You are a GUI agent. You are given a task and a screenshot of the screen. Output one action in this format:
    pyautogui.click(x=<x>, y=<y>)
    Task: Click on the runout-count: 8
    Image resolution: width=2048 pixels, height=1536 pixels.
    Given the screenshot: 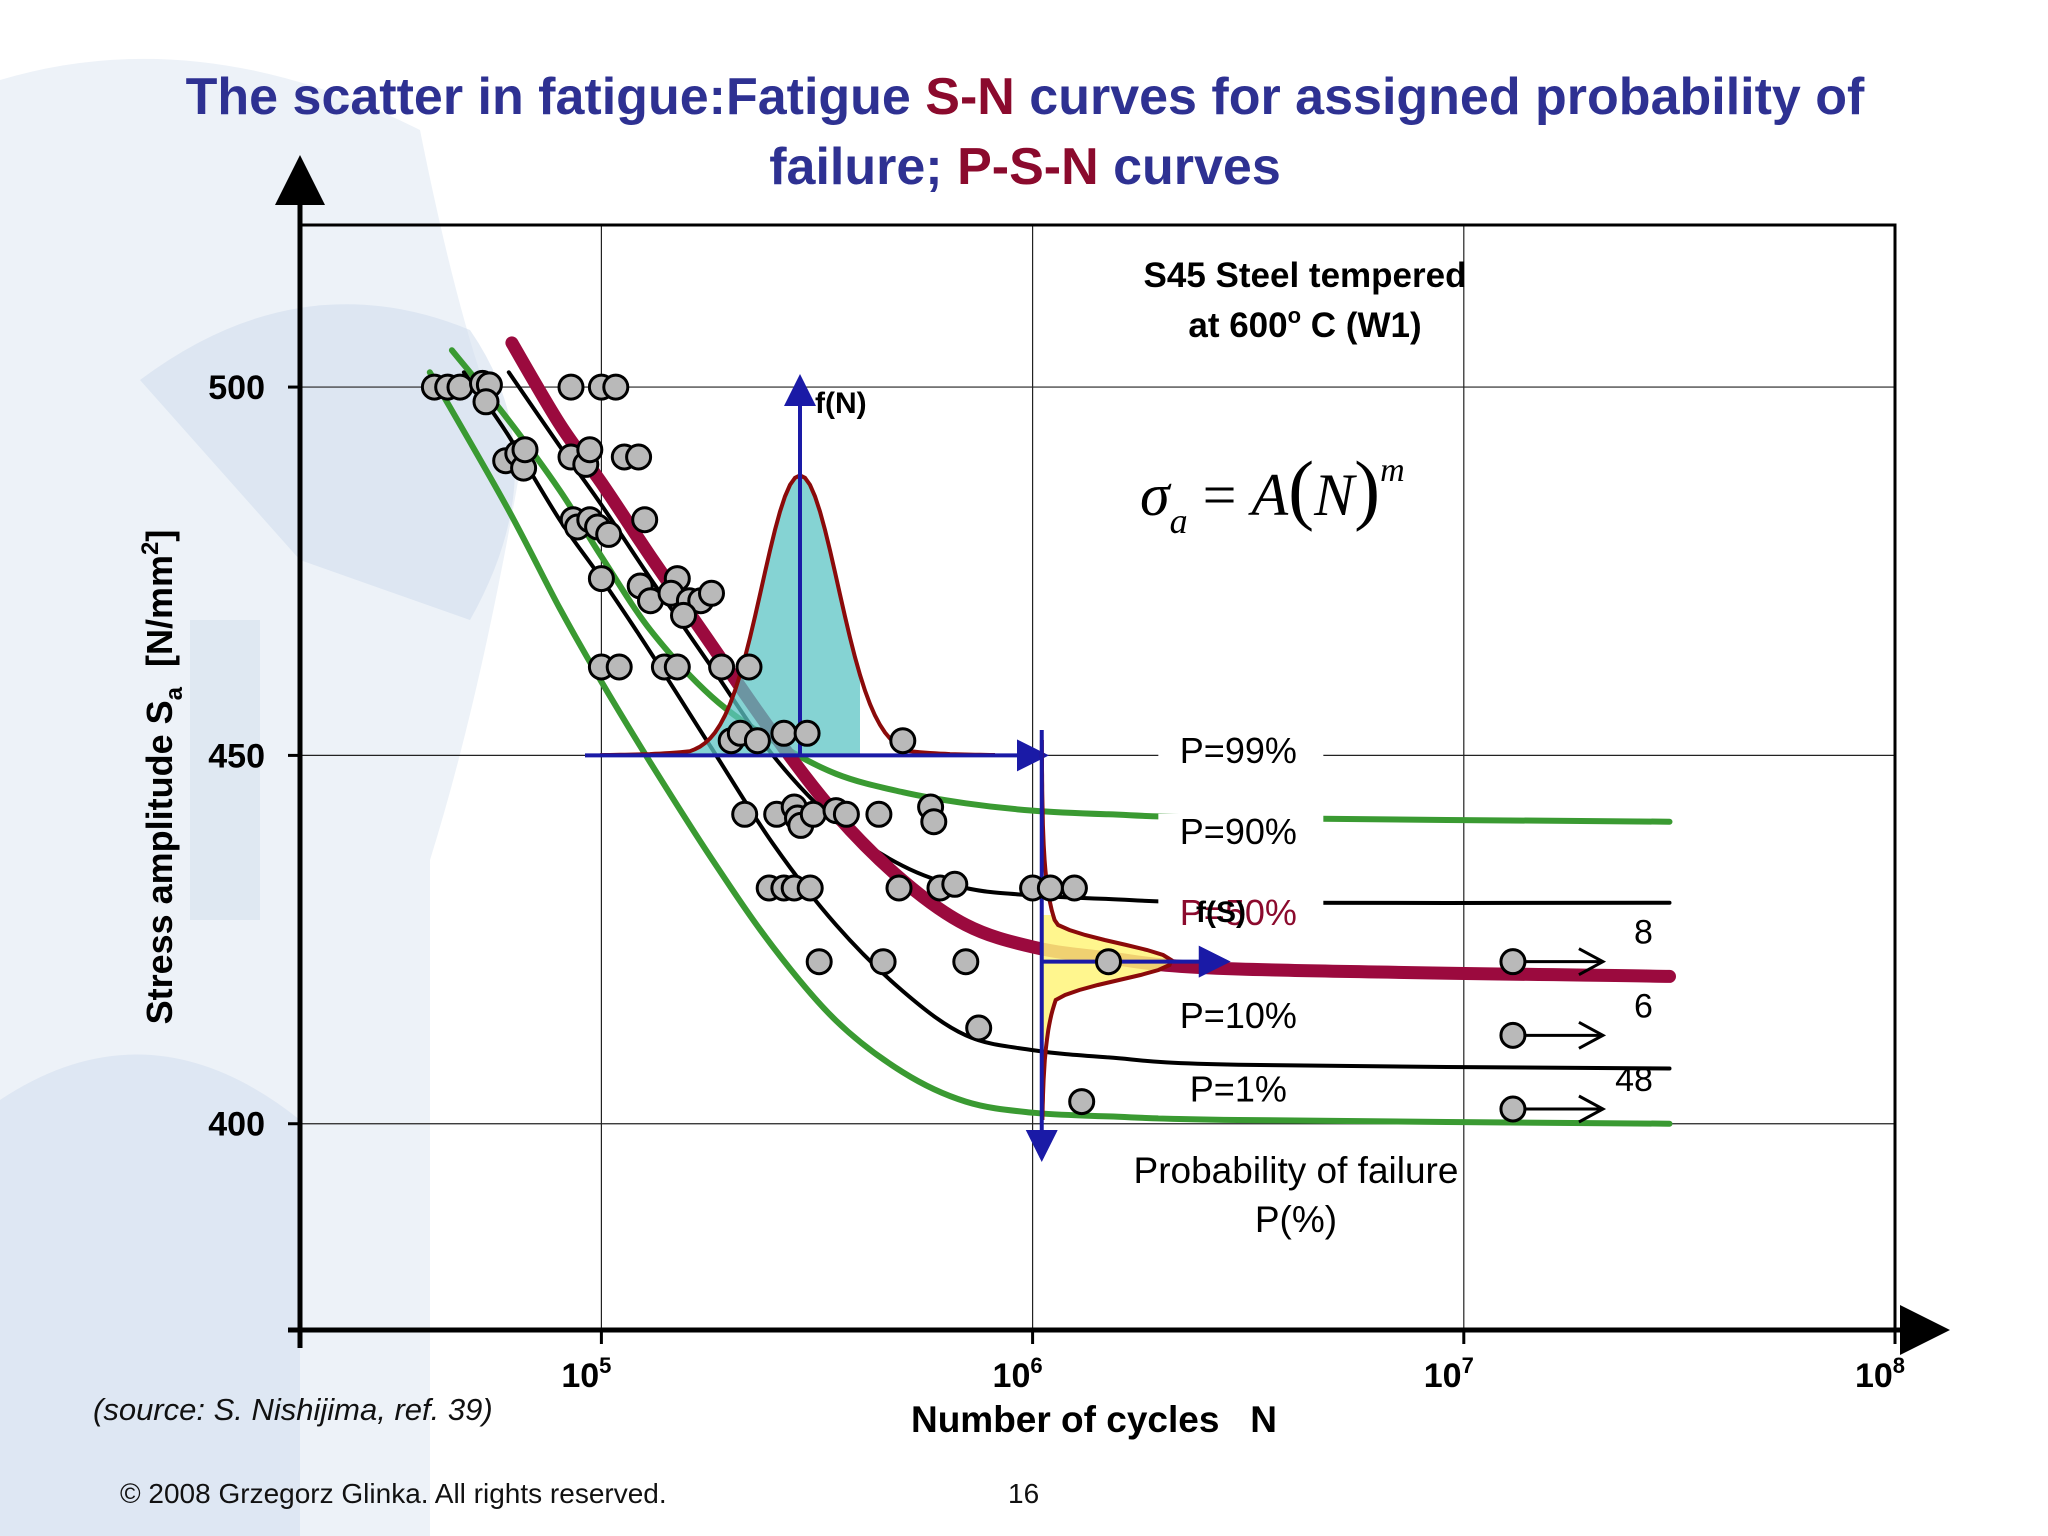 What is the action you would take?
    pyautogui.click(x=1643, y=933)
    